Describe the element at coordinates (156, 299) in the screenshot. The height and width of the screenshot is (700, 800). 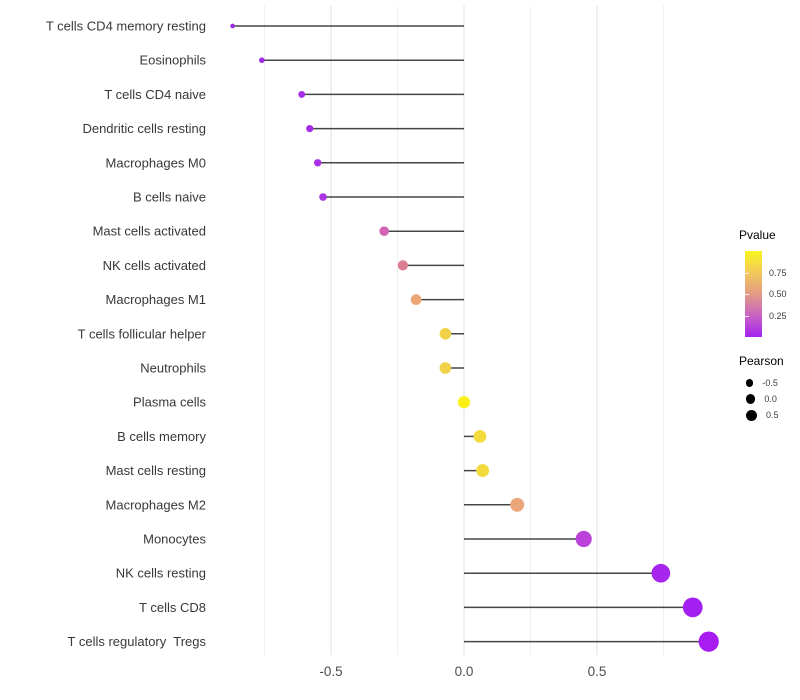
I see `row-label: Macrophages M1` at that location.